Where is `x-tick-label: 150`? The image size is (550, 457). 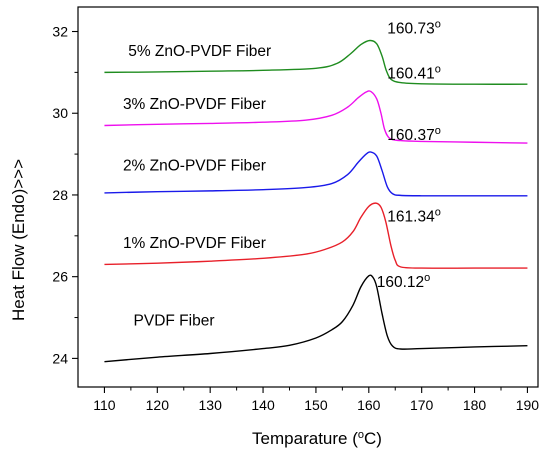 x-tick-label: 150 is located at coordinates (316, 405).